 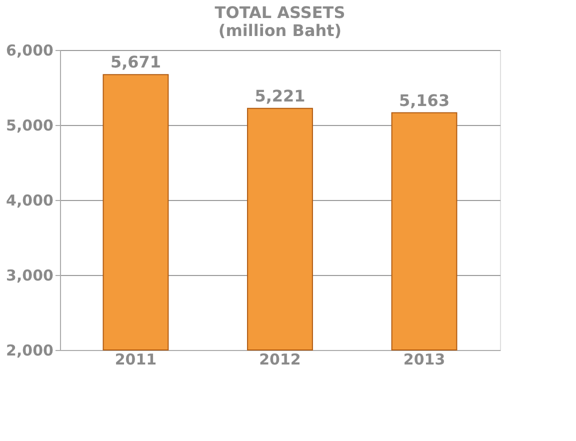 I want to click on chart-subtitle: (million Baht), so click(x=280, y=30).